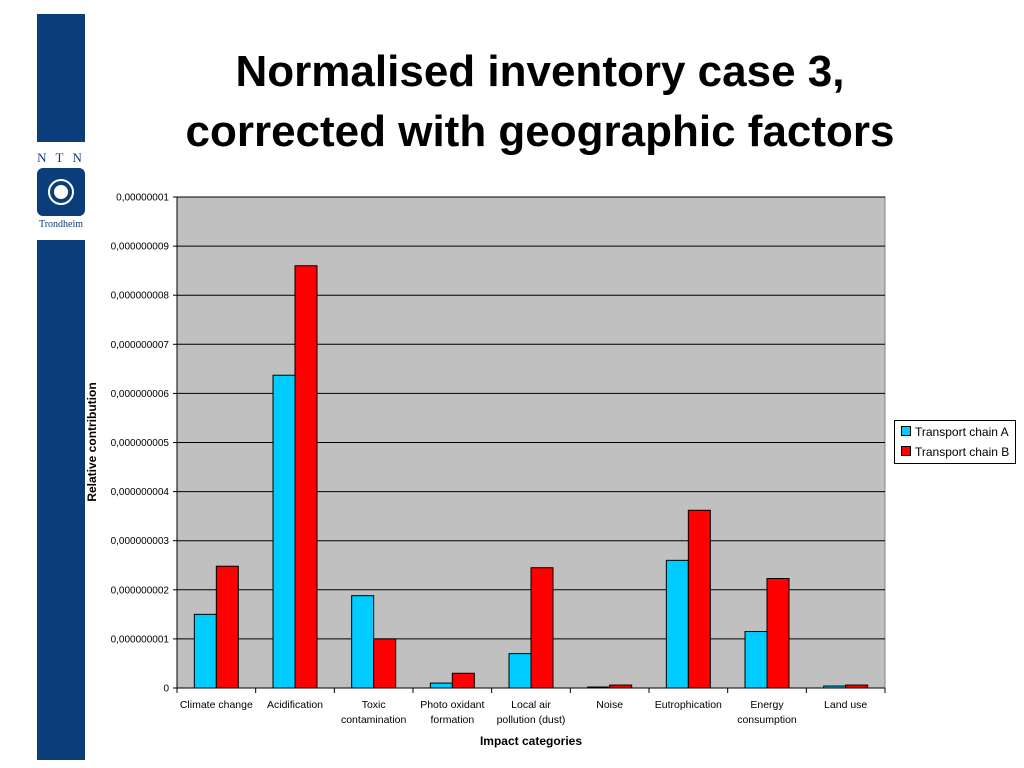 This screenshot has width=1024, height=768. Describe the element at coordinates (295, 705) in the screenshot. I see `x-tick-label: Acidification` at that location.